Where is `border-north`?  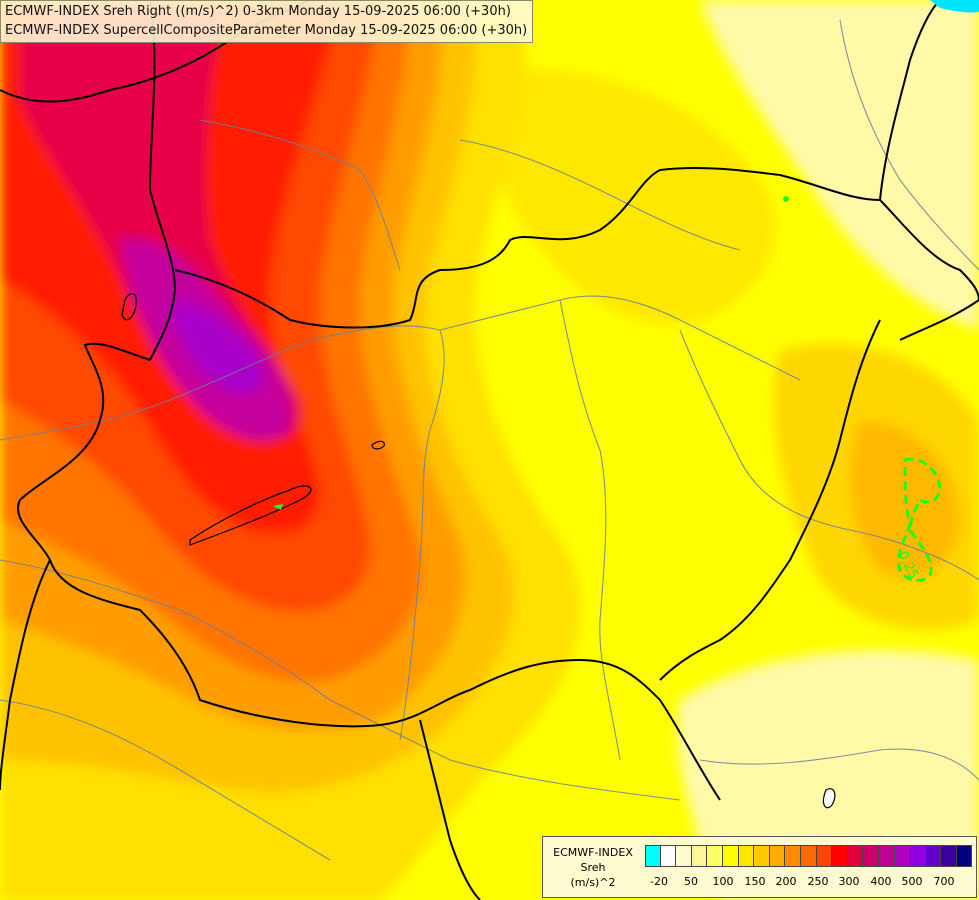
border-north is located at coordinates (576, 247).